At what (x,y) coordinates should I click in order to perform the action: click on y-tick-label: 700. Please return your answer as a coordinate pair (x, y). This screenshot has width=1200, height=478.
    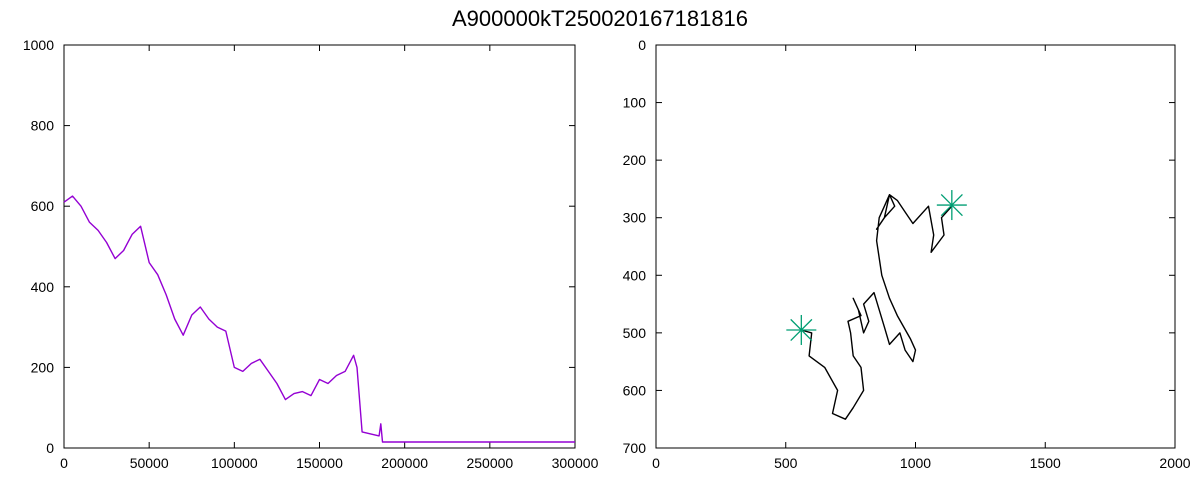
    Looking at the image, I should click on (635, 448).